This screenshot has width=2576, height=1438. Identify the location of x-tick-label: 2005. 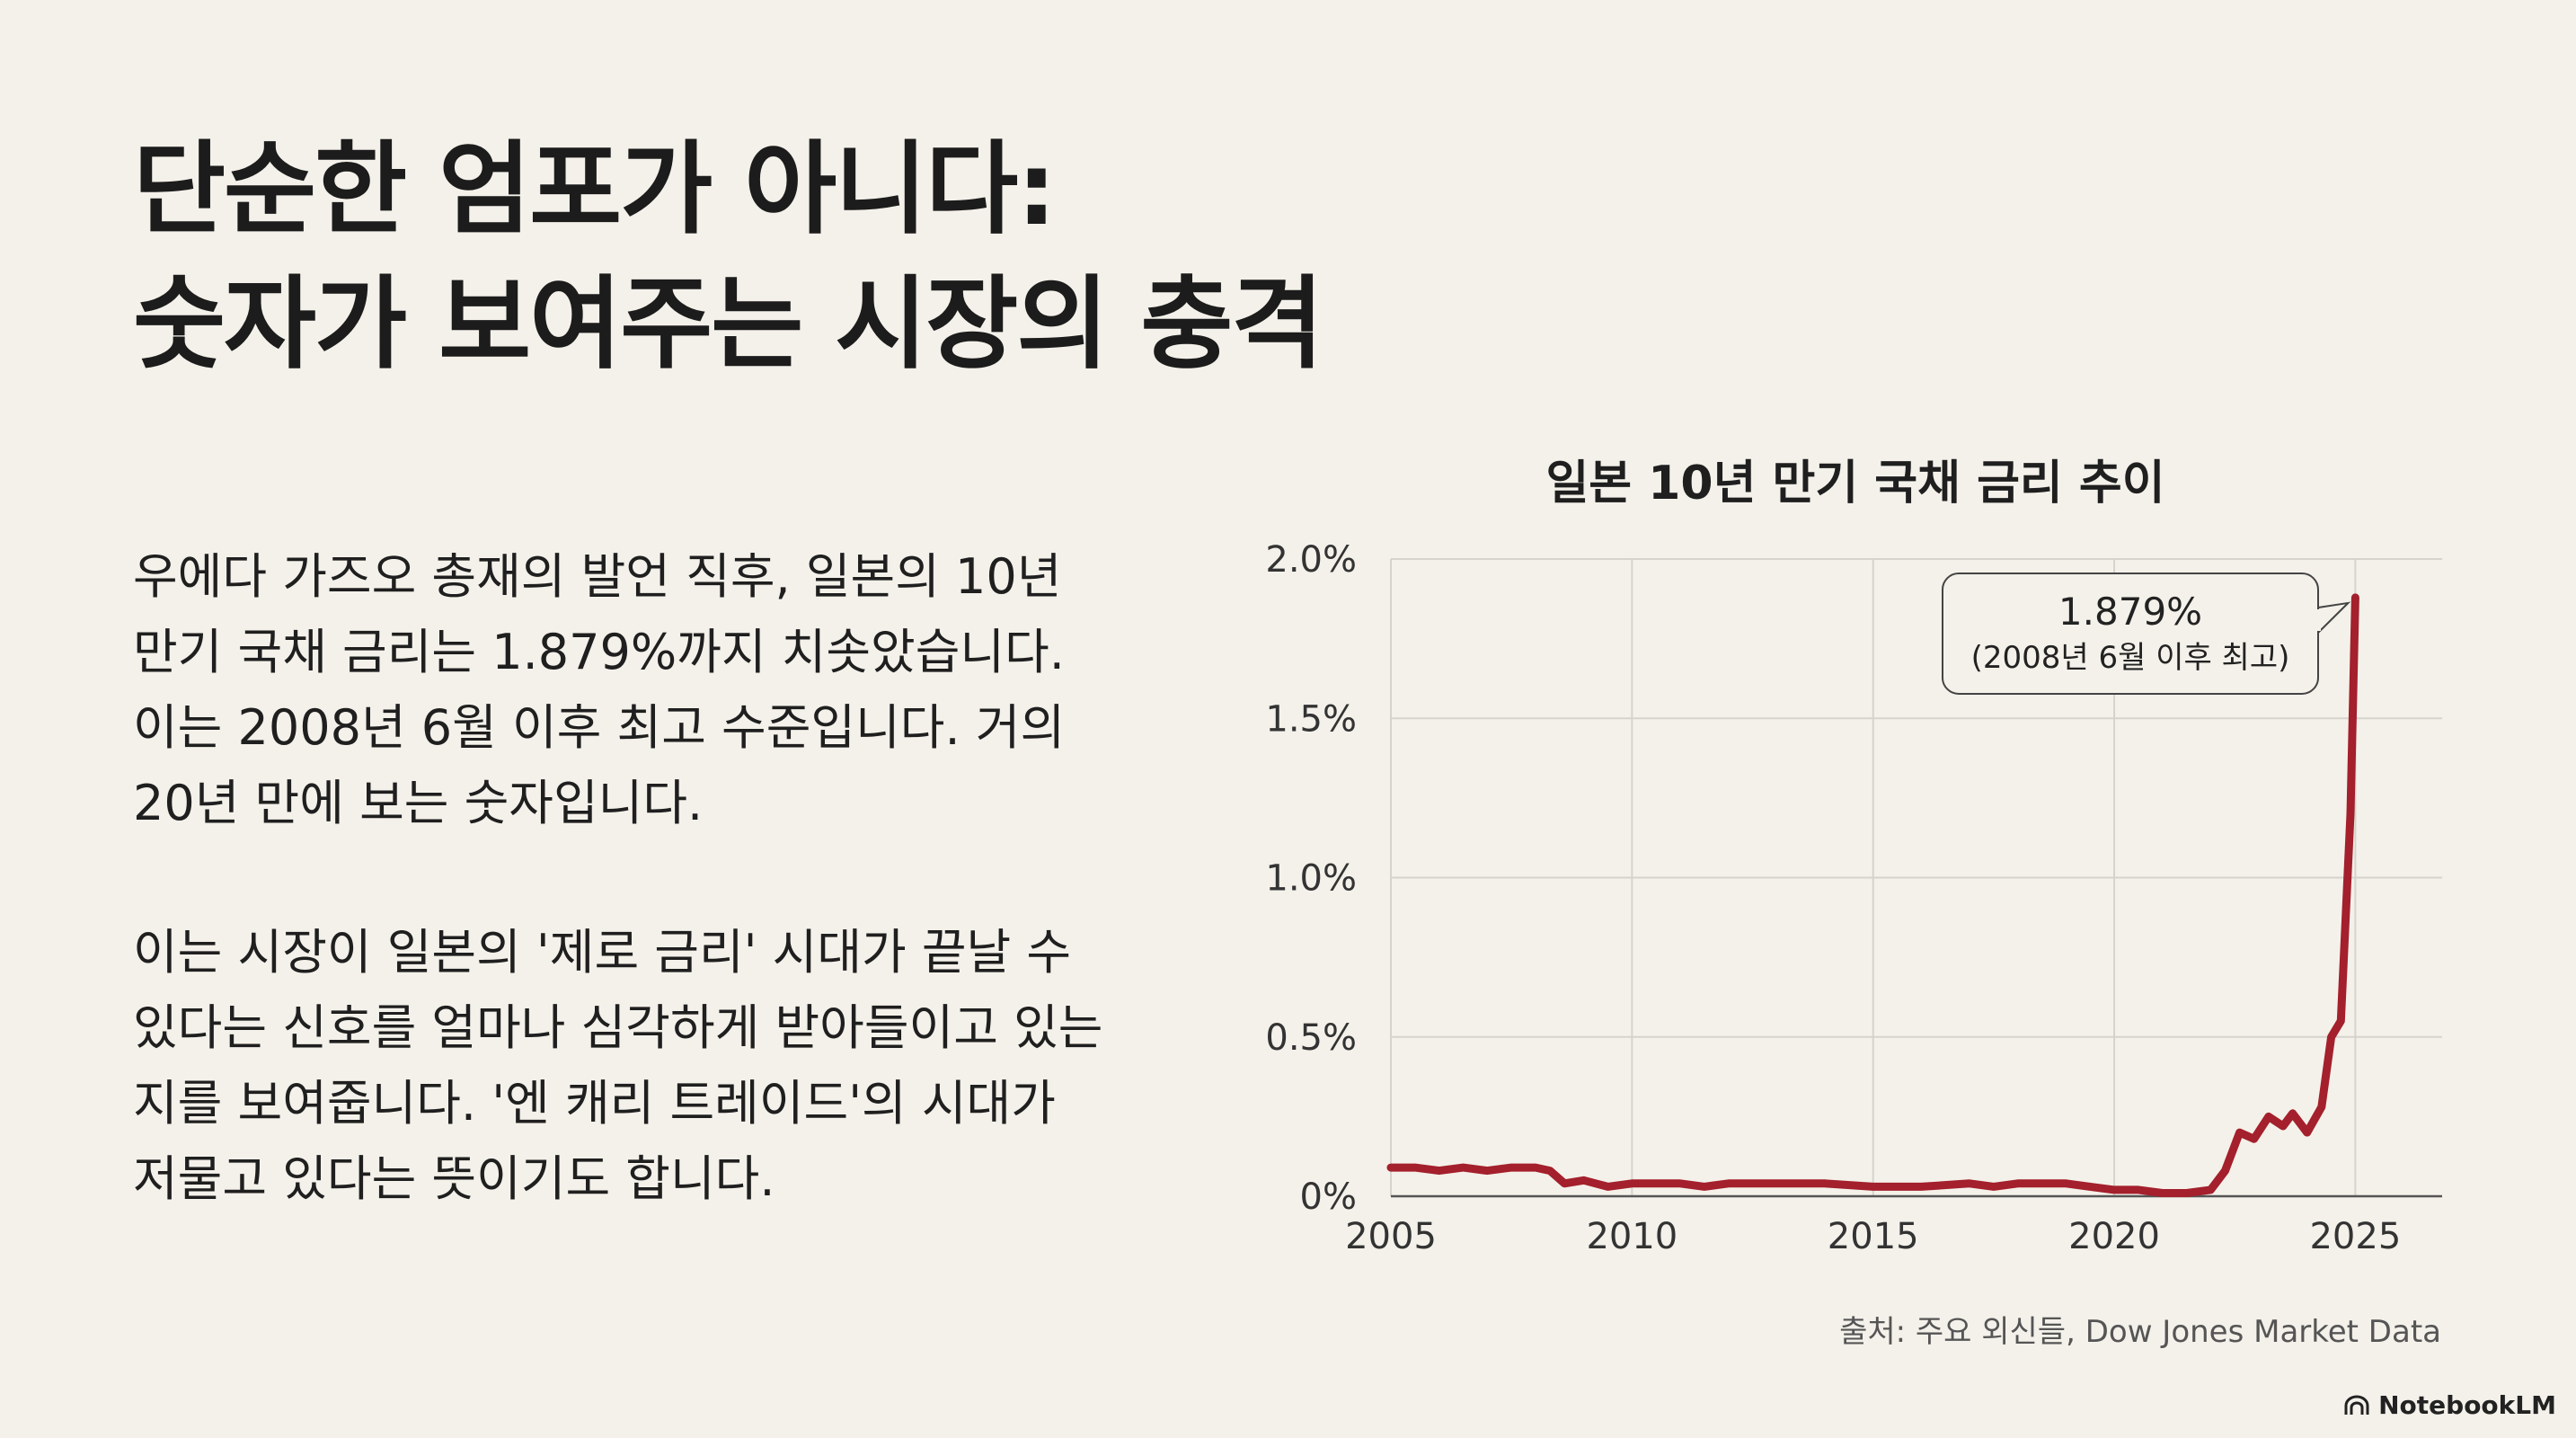
(1391, 1236).